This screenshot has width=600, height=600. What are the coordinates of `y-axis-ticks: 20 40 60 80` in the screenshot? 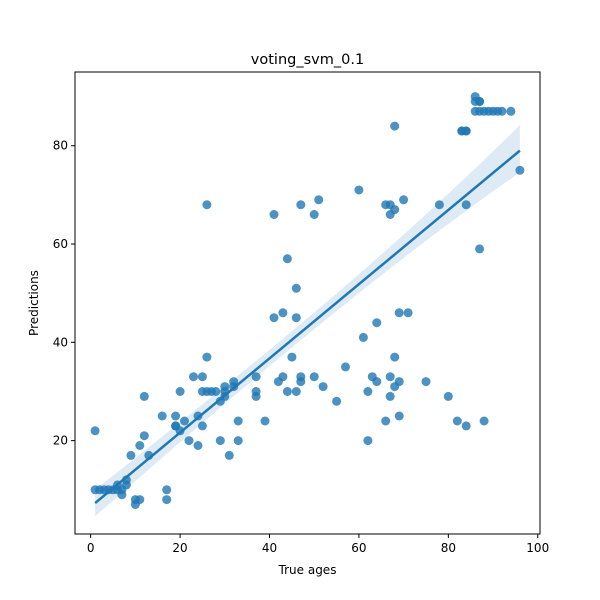 It's located at (64, 293).